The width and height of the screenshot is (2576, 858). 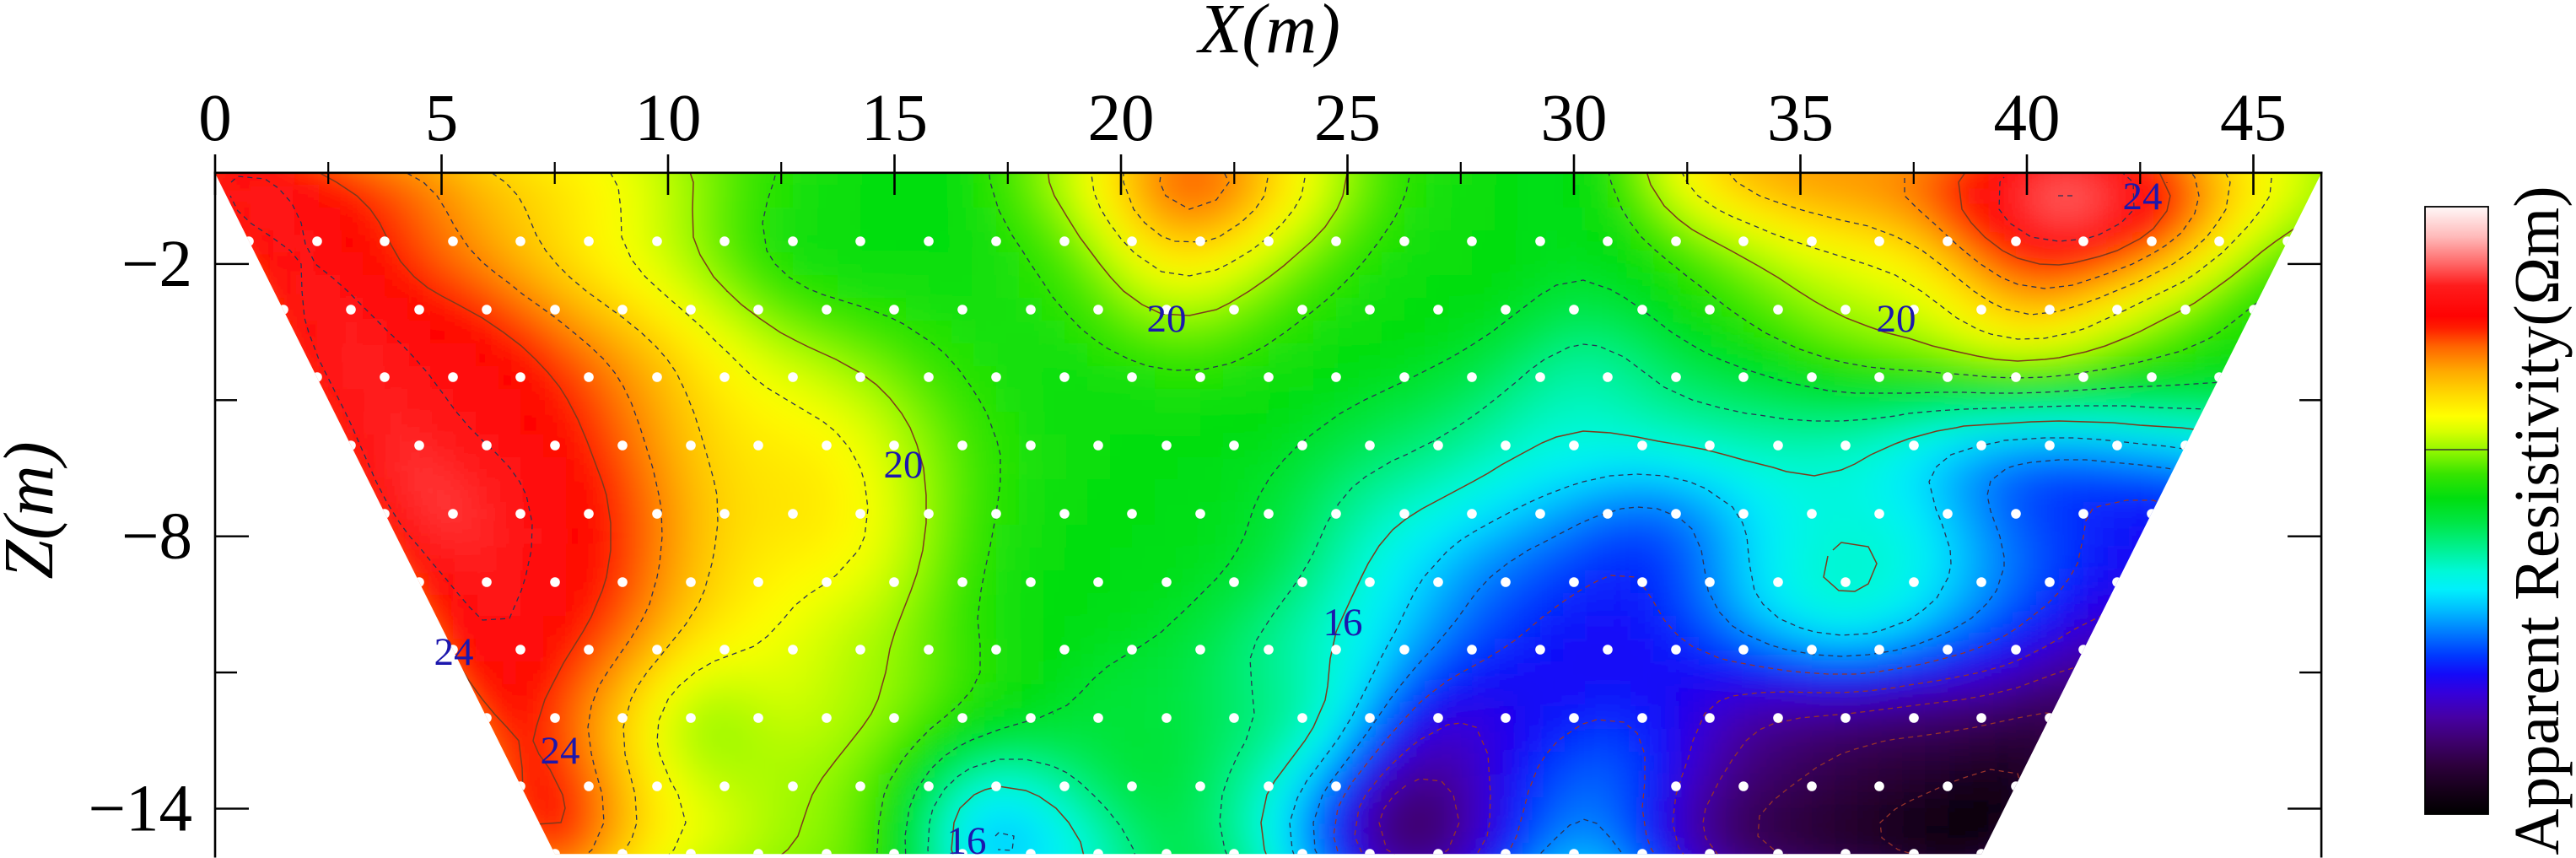 I want to click on svg-text: Apparent Resistivity(Ωm), so click(x=2537, y=521).